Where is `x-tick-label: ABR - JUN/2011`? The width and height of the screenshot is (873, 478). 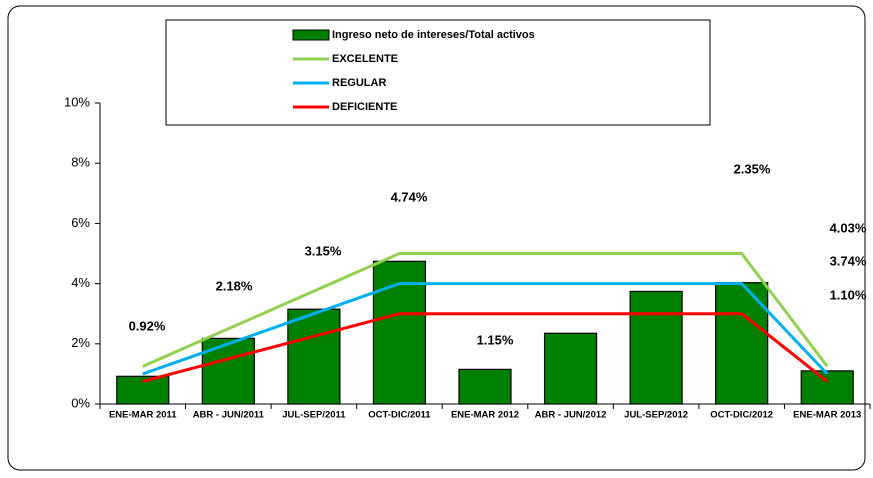 x-tick-label: ABR - JUN/2011 is located at coordinates (229, 415).